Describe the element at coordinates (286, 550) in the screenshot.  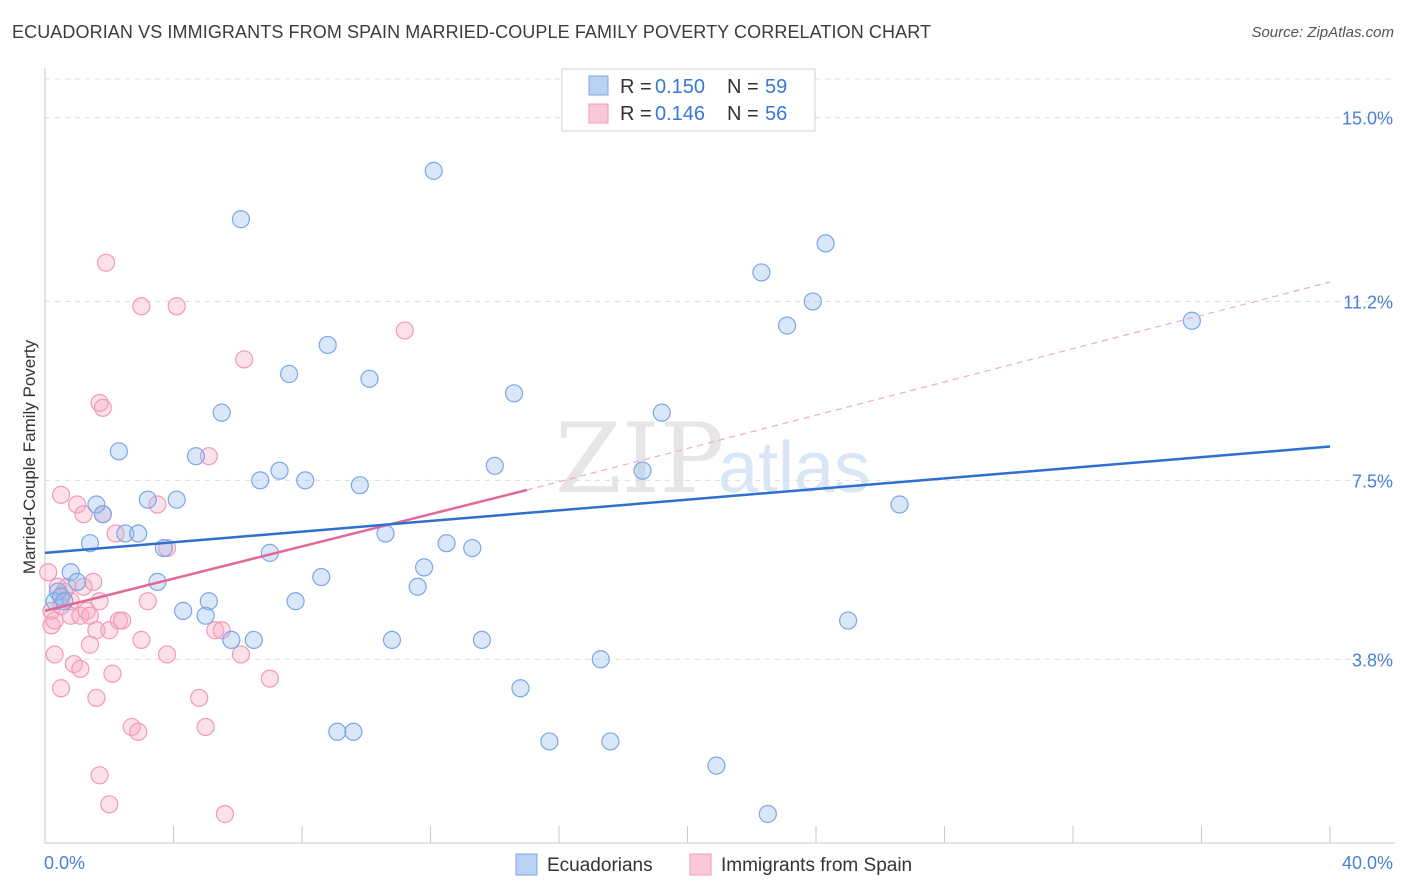
I see `trend-line-spain` at that location.